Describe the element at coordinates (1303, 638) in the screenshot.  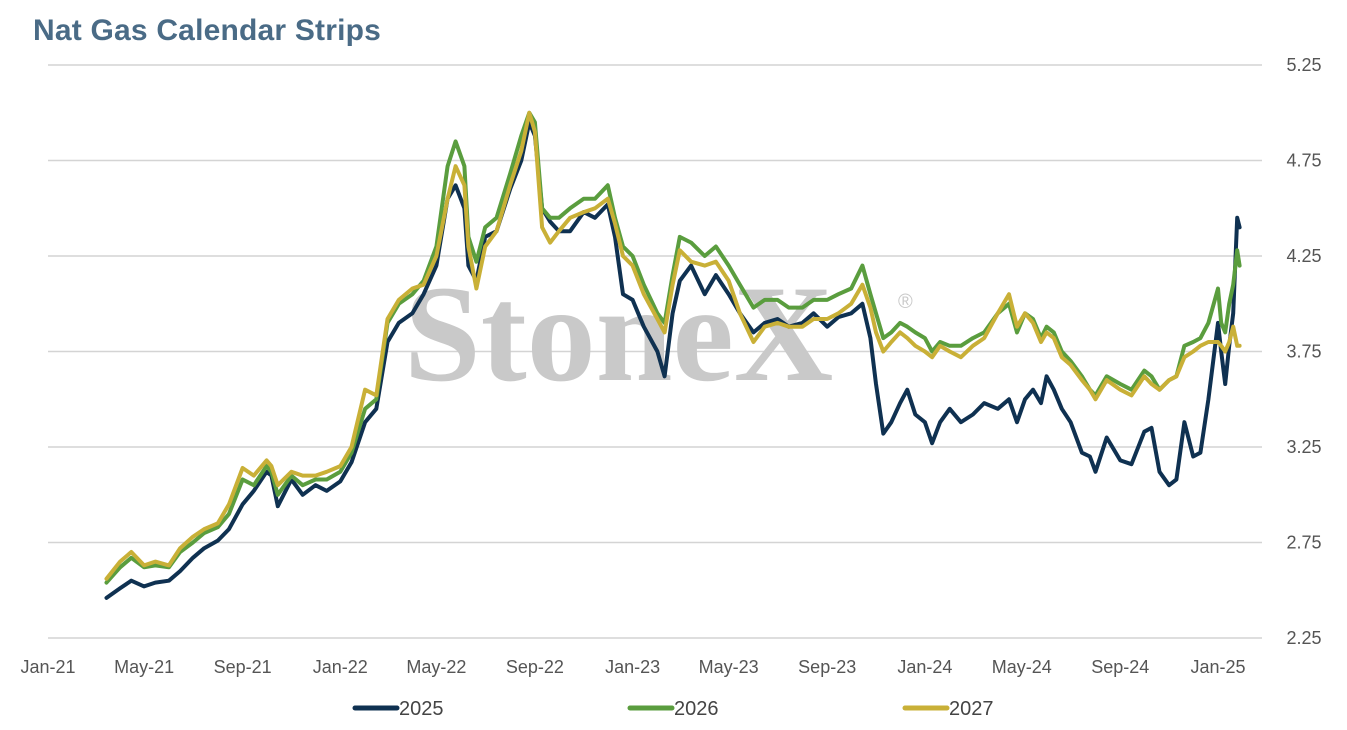
I see `y-tick-label: 2.25` at that location.